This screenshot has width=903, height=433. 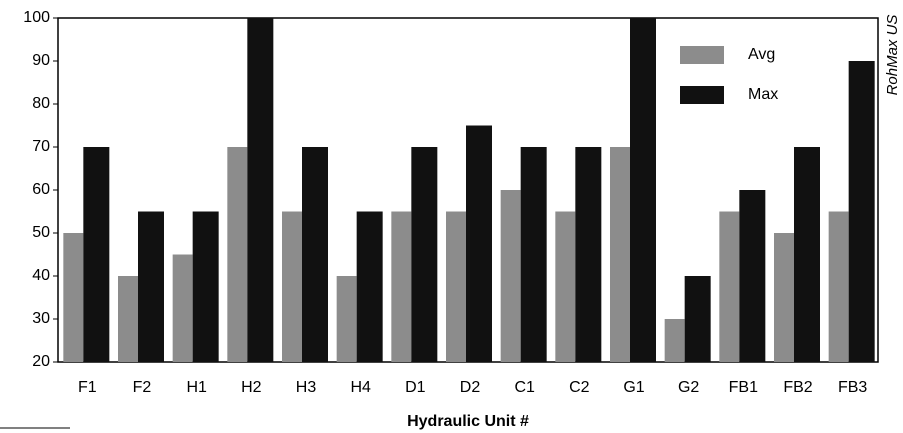 I want to click on x-tick-label: C1, so click(x=524, y=387).